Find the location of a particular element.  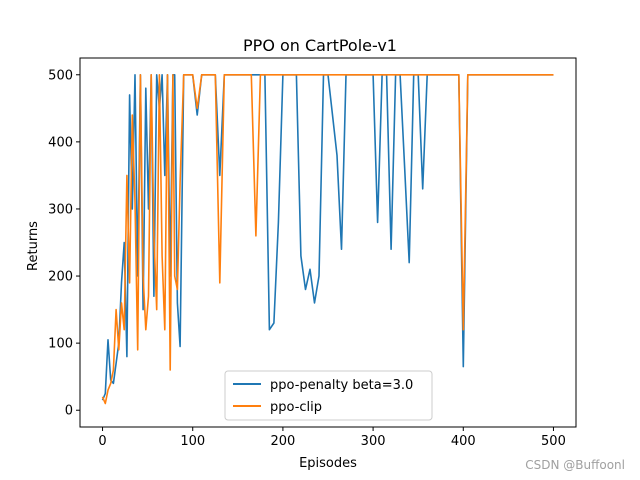

legend: ppo-penalty beta=3.0 ppo-clip is located at coordinates (328, 395).